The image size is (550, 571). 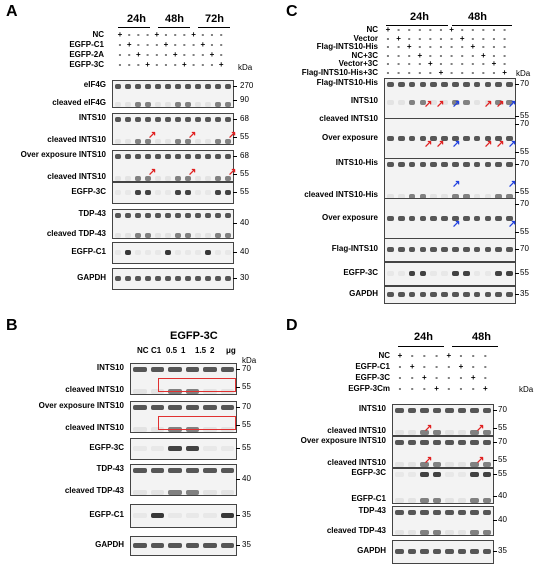 What do you see at coordinates (341, 194) in the screenshot?
I see `blot-label: cleaved INTS10-His` at bounding box center [341, 194].